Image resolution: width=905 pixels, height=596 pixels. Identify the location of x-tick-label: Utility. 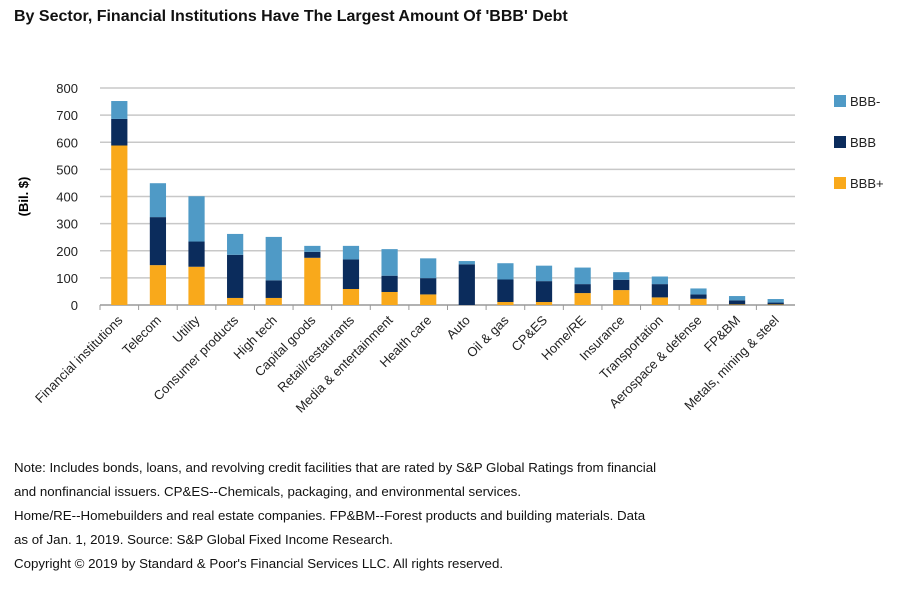
(186, 328).